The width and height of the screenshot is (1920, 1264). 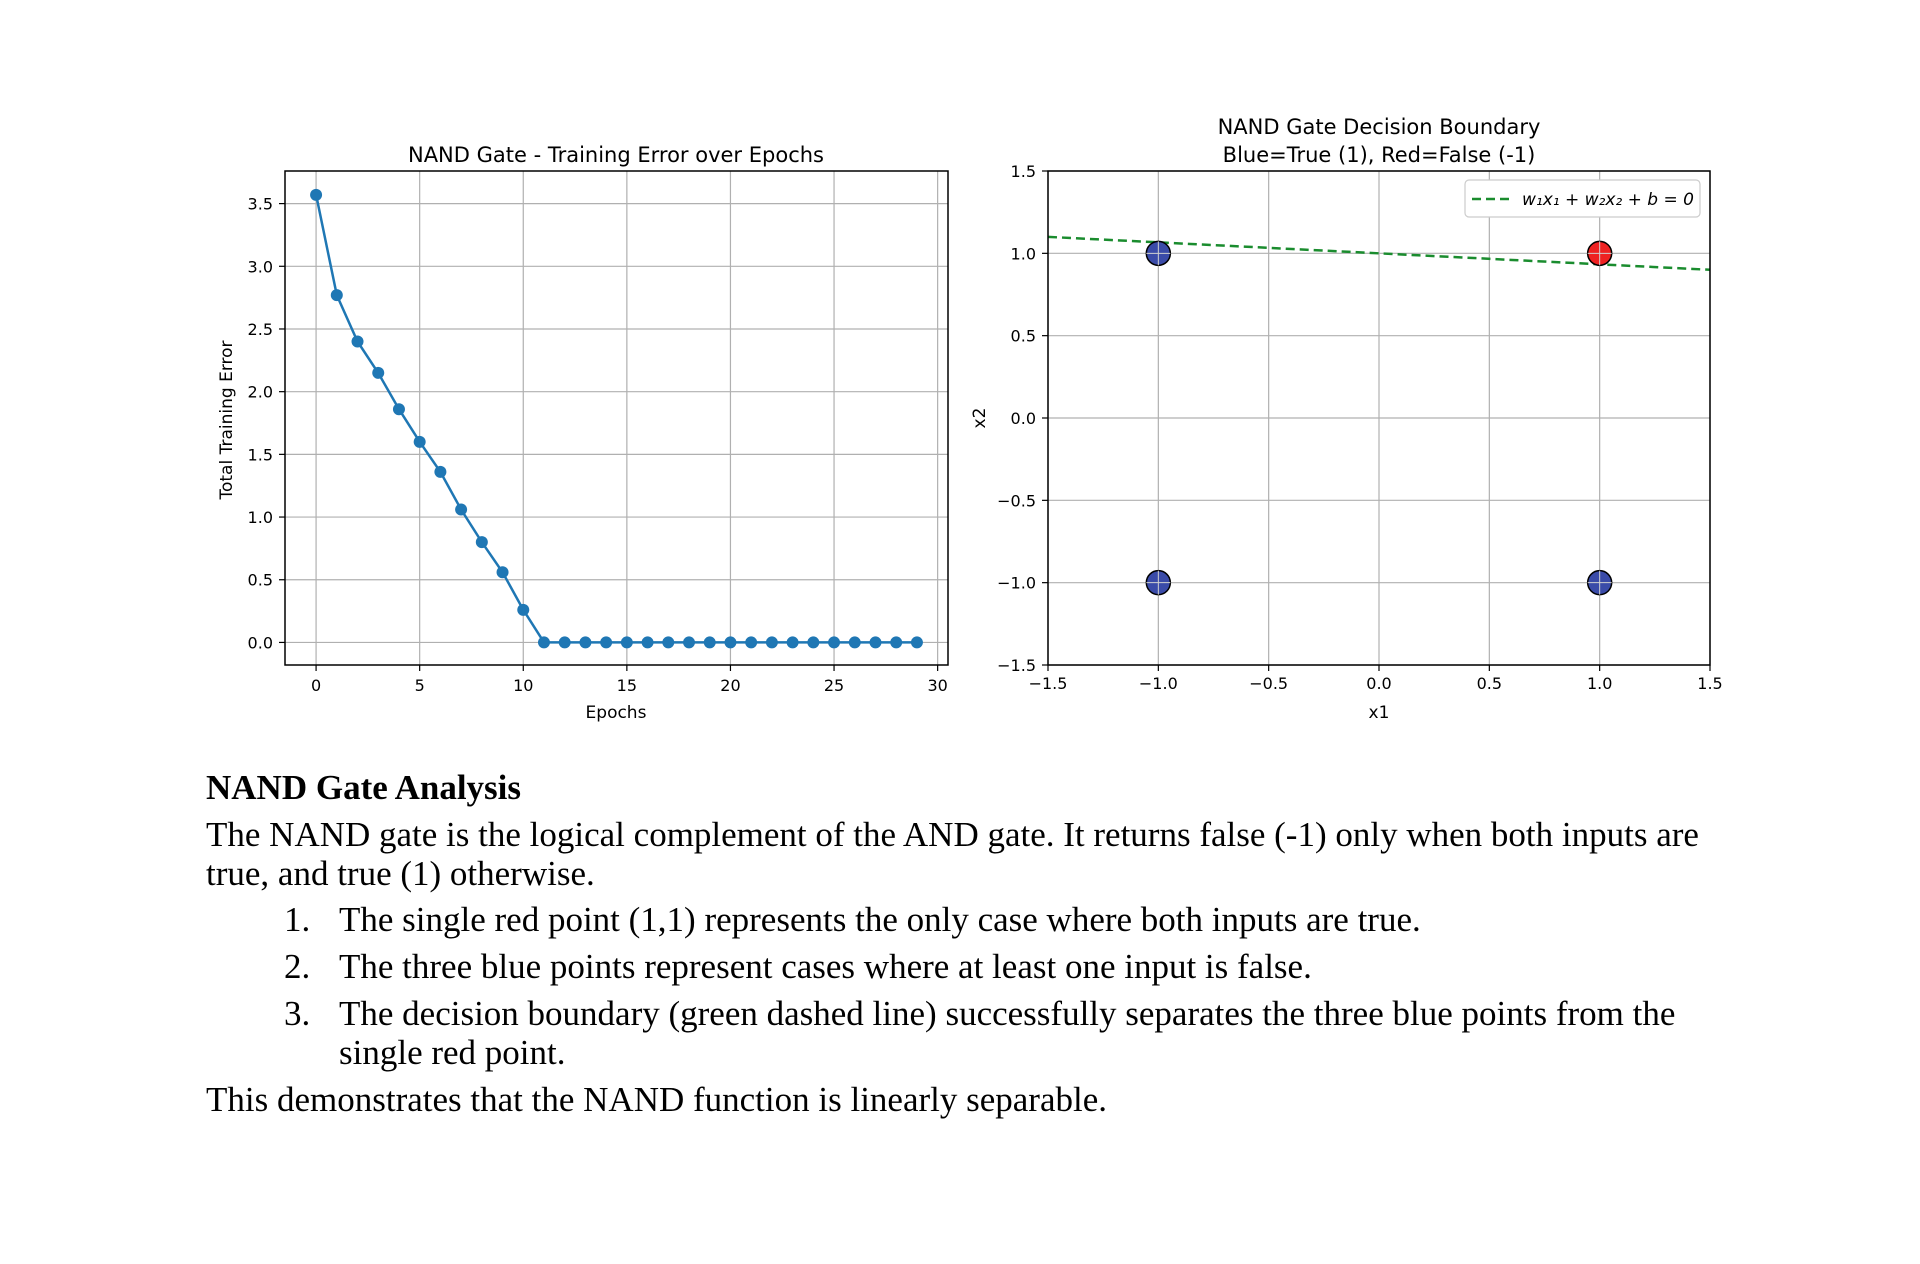 I want to click on chart1-xtick-label: 20, so click(x=730, y=685).